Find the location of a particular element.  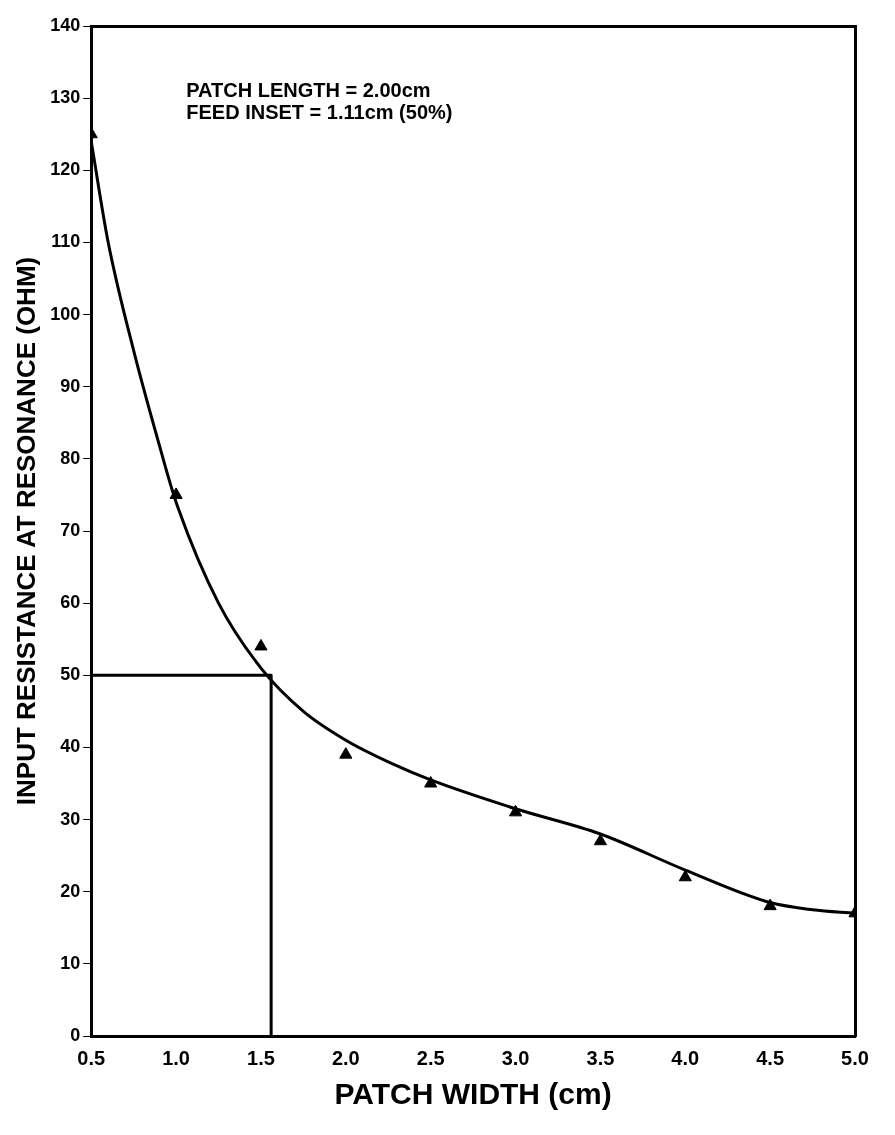

y-tick-label: 120 is located at coordinates (65, 169).